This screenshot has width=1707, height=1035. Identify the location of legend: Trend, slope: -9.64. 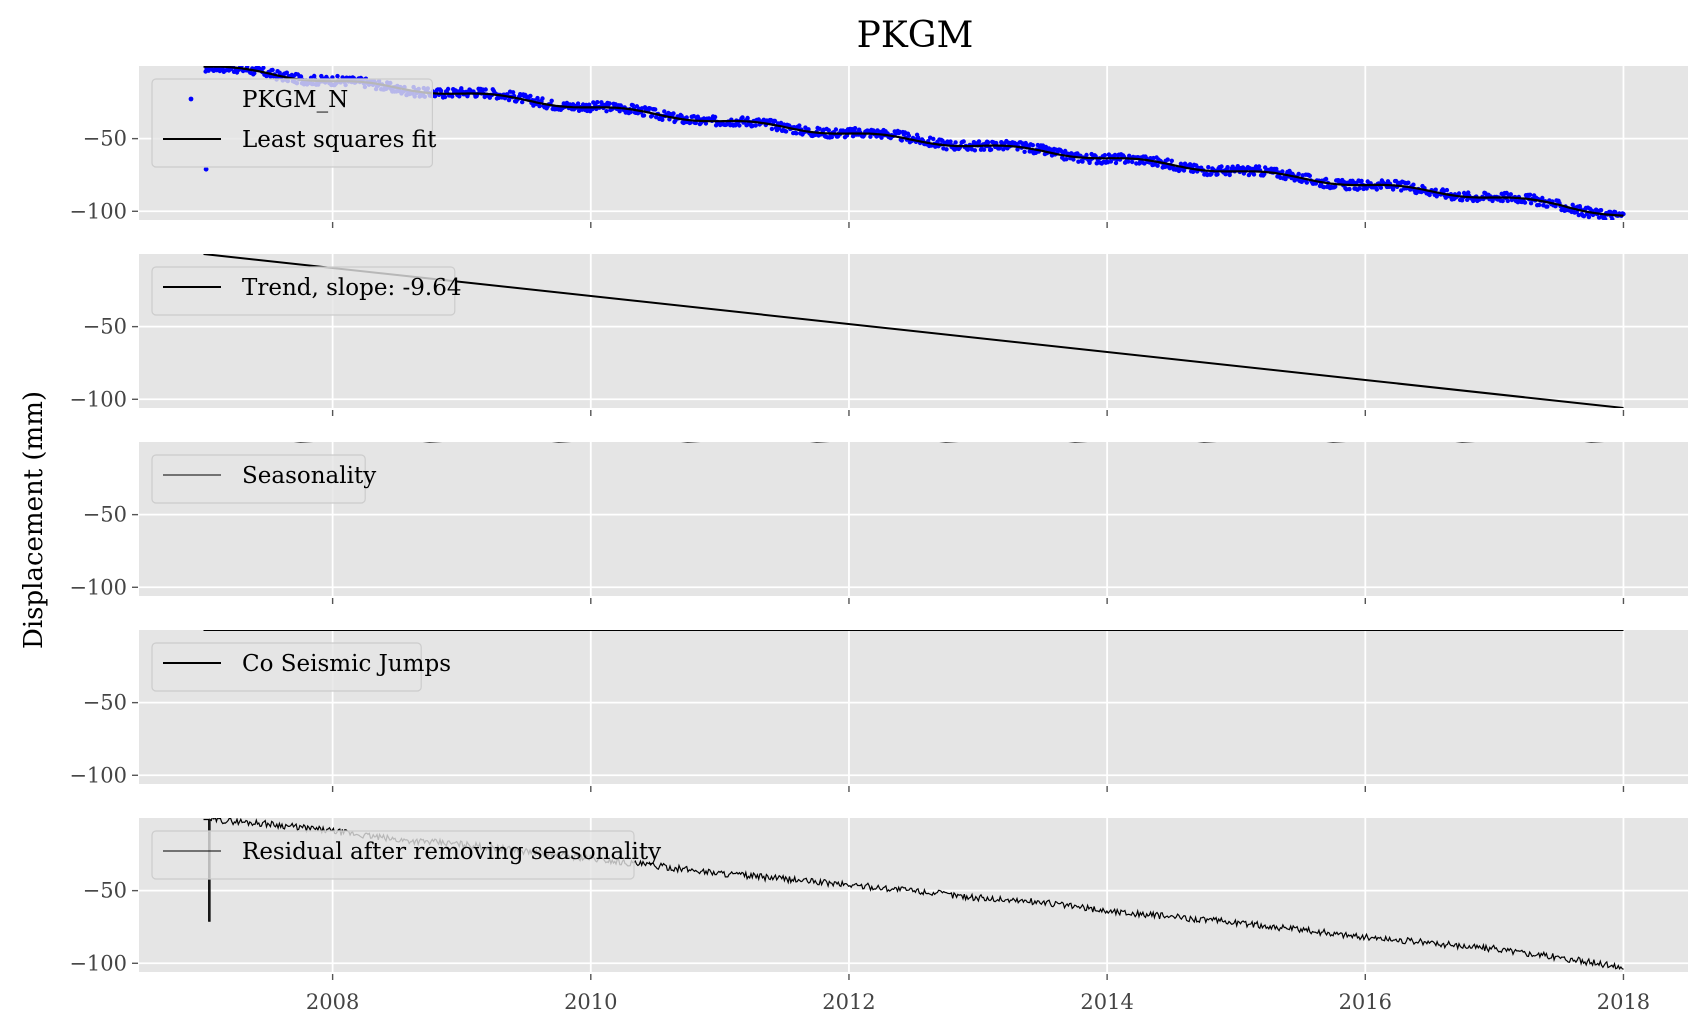
(306, 291).